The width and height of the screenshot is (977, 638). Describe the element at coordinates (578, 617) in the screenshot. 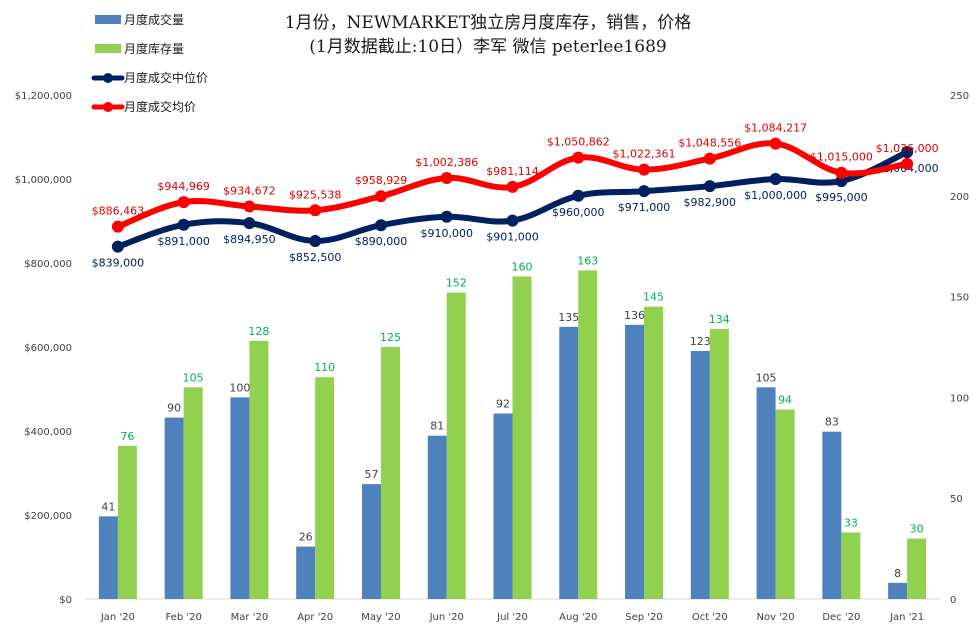

I see `x-axis-tick-label: Aug '20` at that location.